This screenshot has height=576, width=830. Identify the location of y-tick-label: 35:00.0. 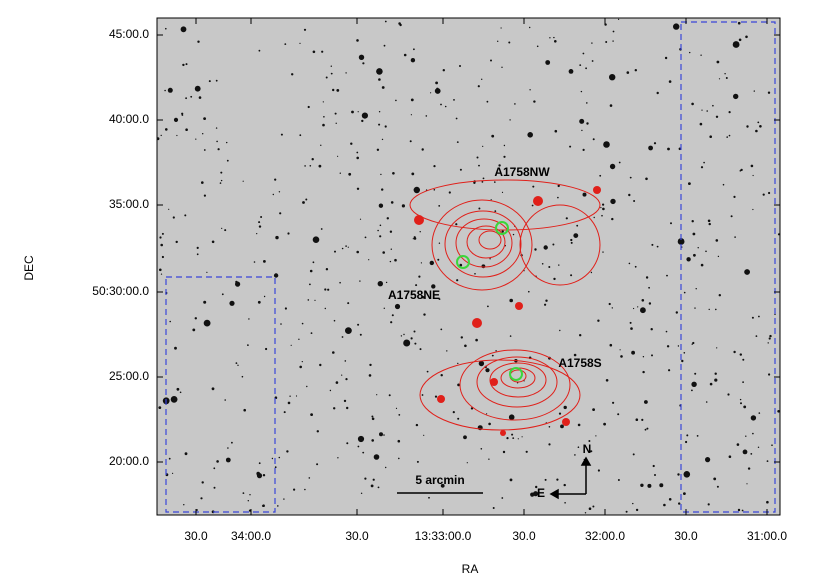
(129, 204).